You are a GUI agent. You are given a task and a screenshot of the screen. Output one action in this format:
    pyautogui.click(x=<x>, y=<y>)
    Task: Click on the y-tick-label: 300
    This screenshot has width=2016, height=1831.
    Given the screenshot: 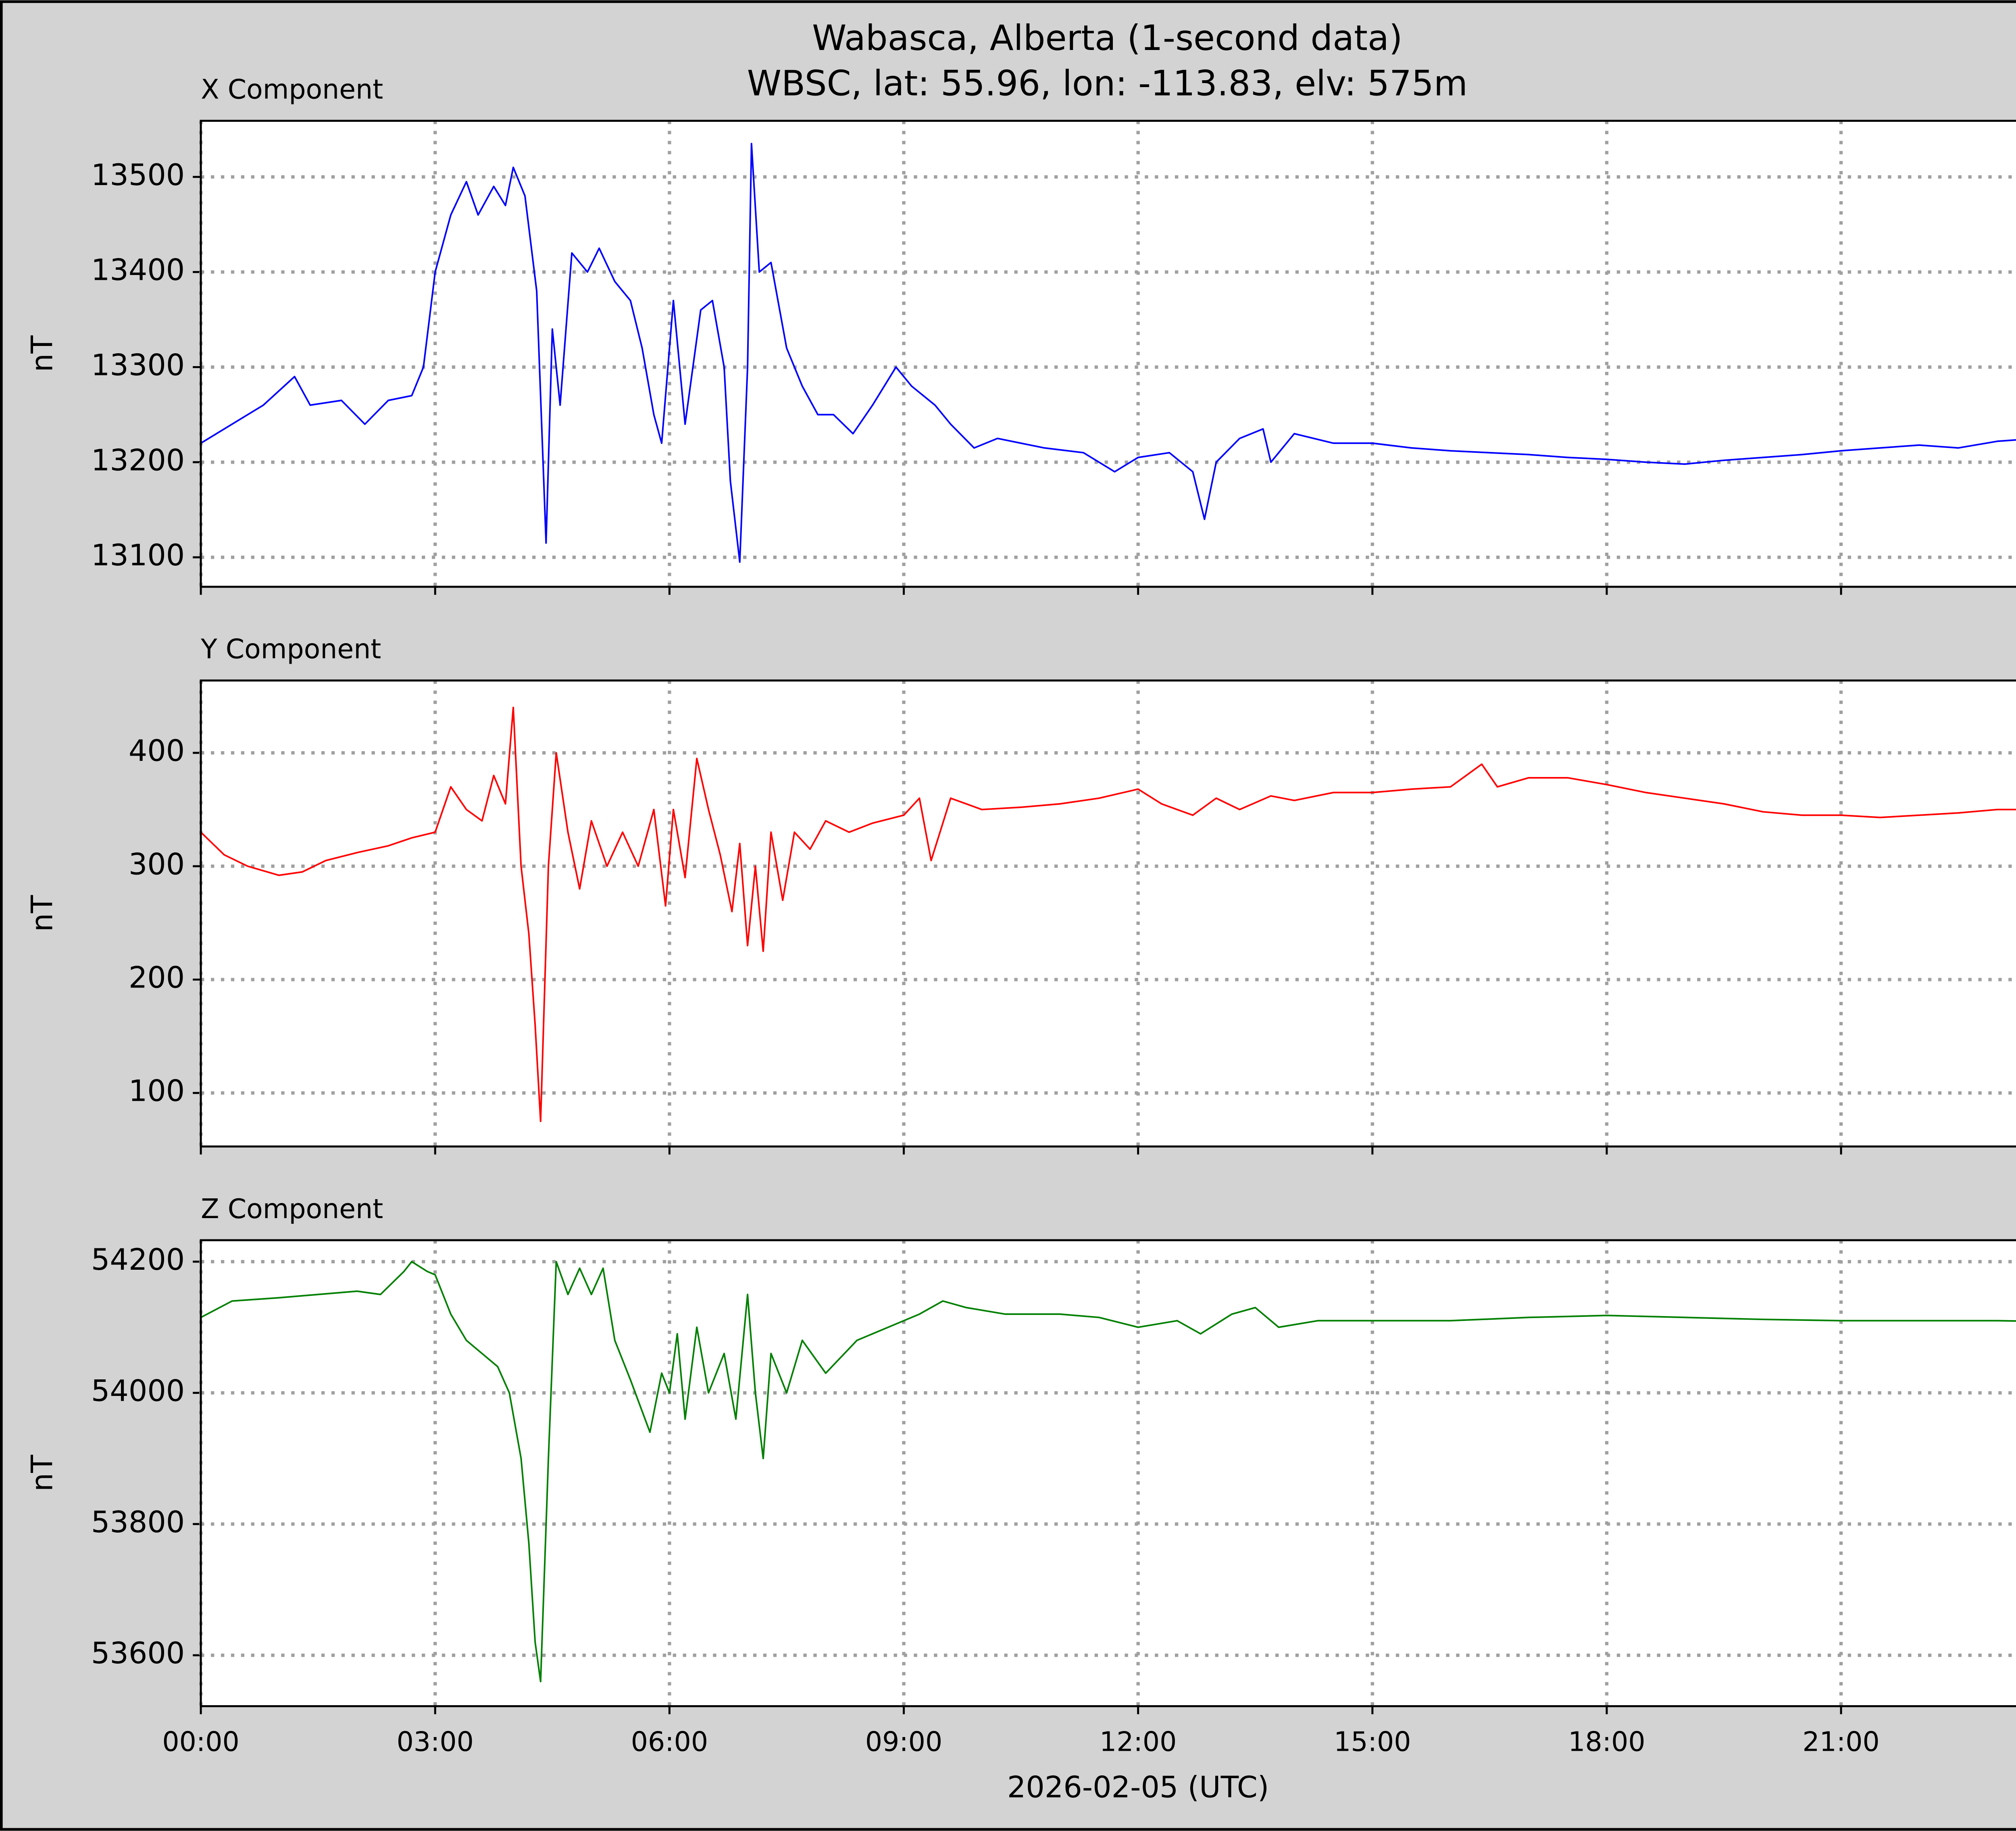 What is the action you would take?
    pyautogui.click(x=157, y=864)
    